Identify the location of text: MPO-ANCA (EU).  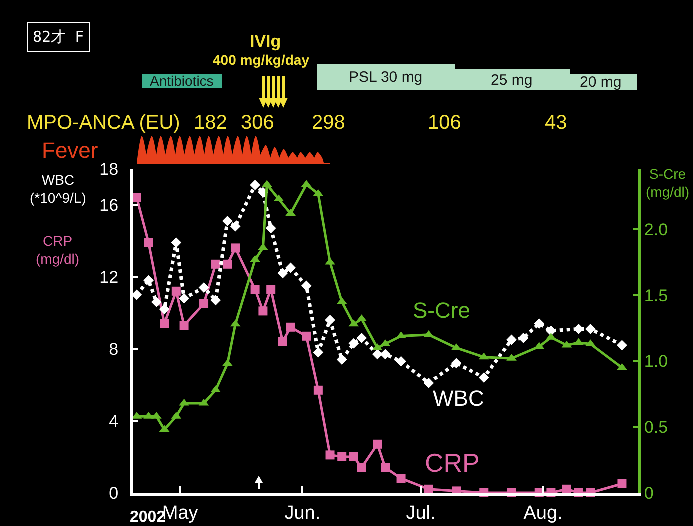
(103, 123).